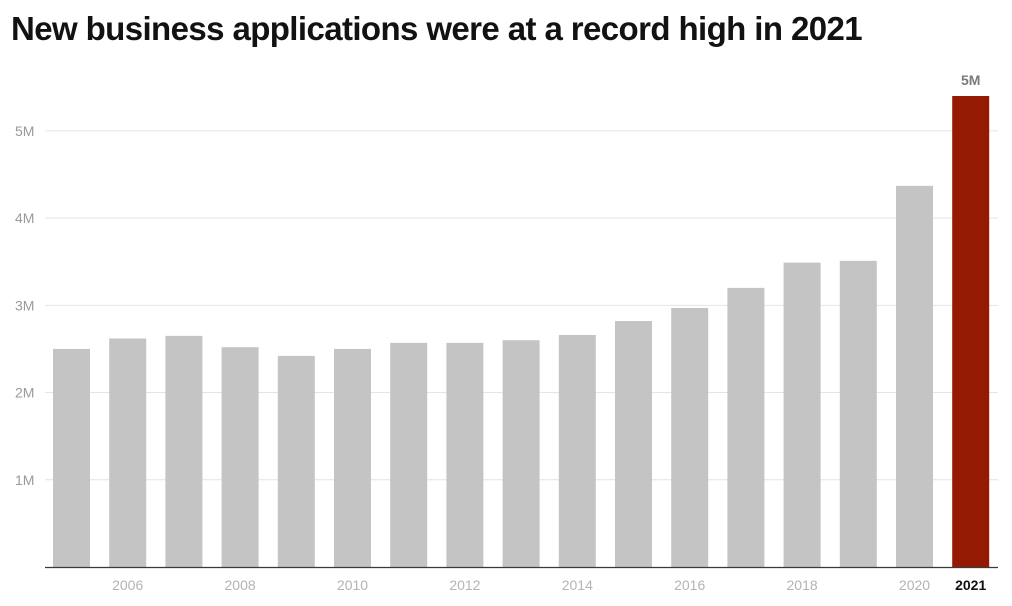 Image resolution: width=1012 pixels, height=606 pixels. Describe the element at coordinates (970, 585) in the screenshot. I see `x-tick-label: 2021` at that location.